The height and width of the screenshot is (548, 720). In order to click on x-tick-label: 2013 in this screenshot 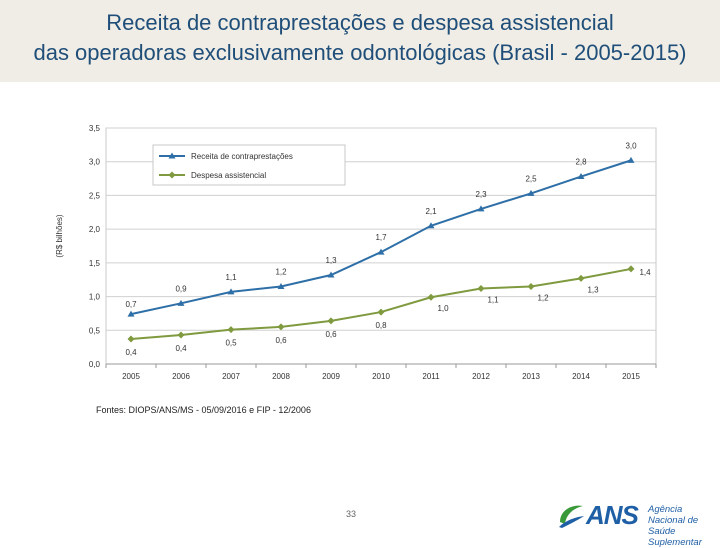, I will do `click(531, 376)`.